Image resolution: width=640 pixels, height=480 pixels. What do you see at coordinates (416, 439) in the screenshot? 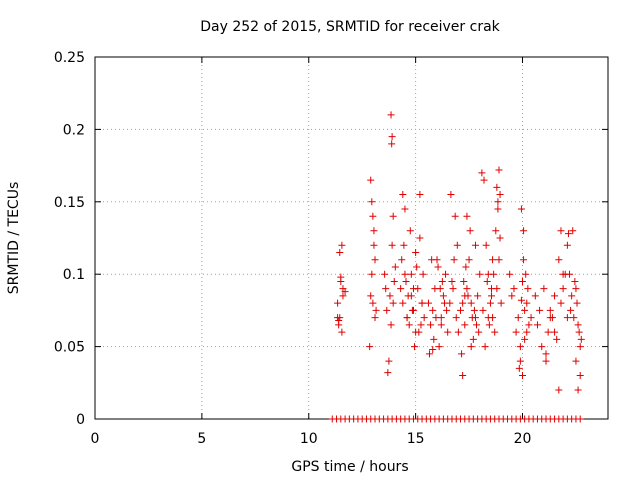
I see `x-tick-label: 15` at bounding box center [416, 439].